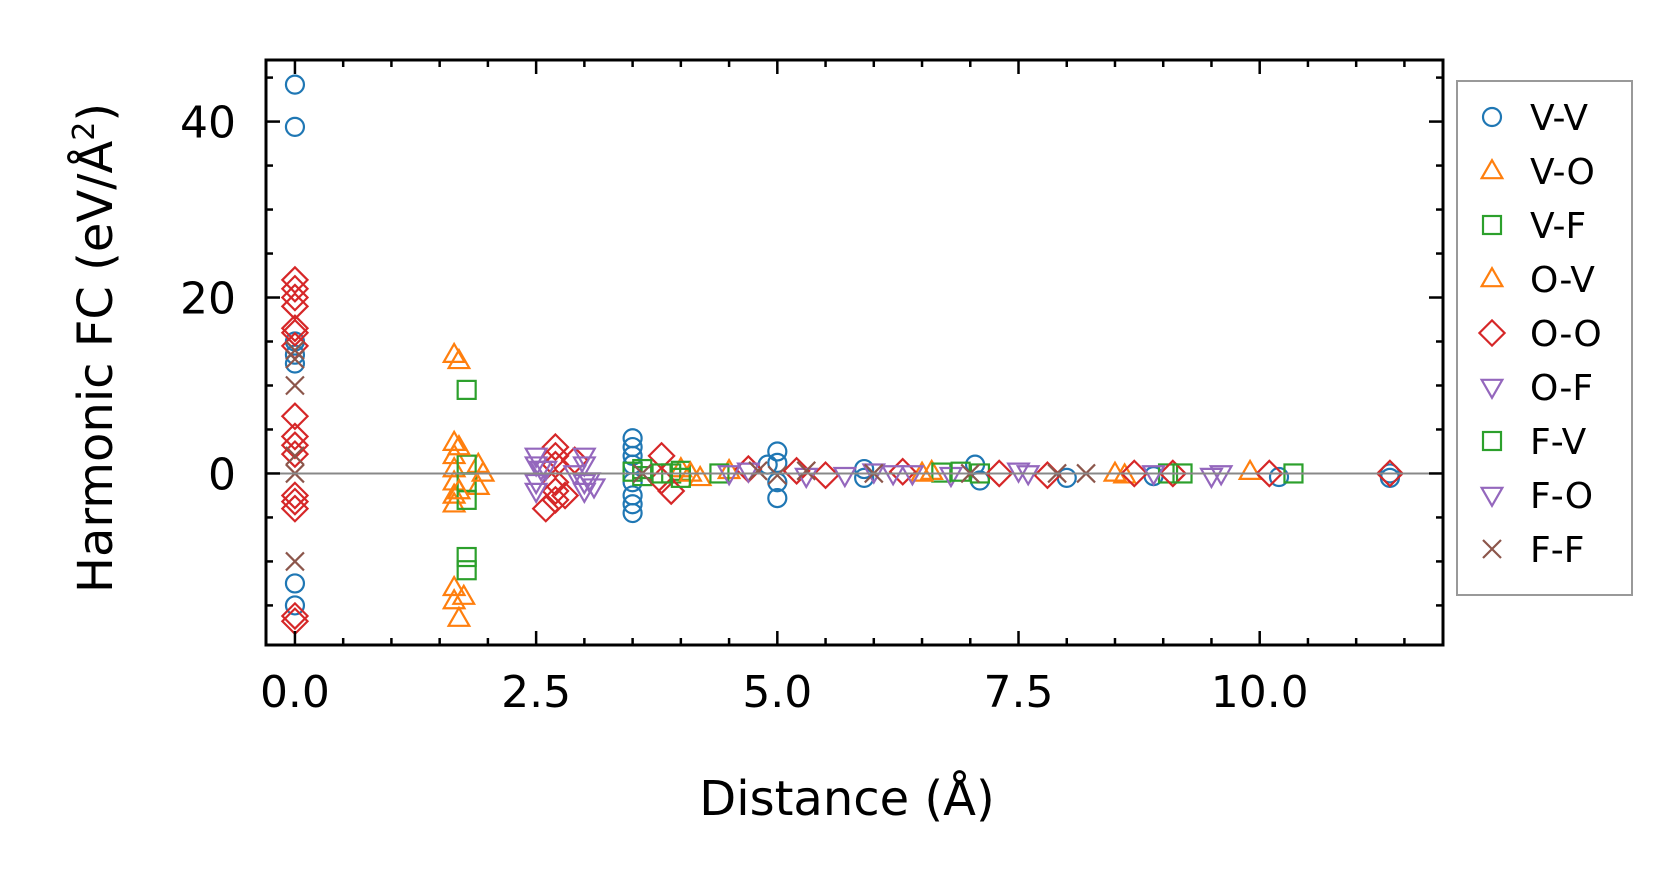 The width and height of the screenshot is (1680, 883). I want to click on legend: V-V V-O V-F O-V O-O O-F F-V F-O F-F, so click(1544, 338).